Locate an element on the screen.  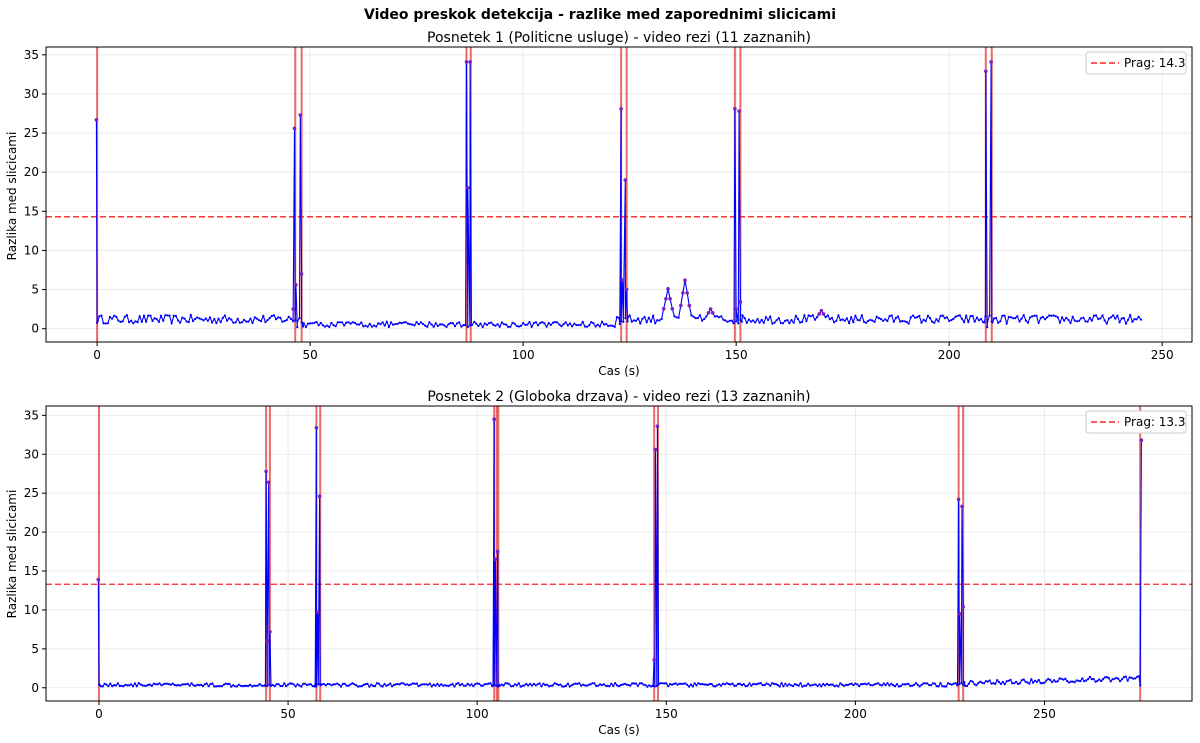
x-tick-label: 200 is located at coordinates (855, 714).